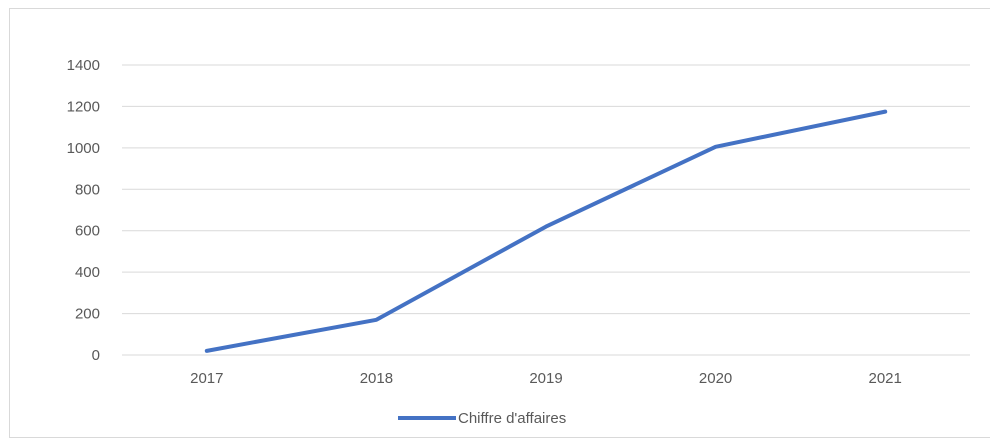 This screenshot has width=990, height=438. I want to click on y-tick-label: 400, so click(87, 272).